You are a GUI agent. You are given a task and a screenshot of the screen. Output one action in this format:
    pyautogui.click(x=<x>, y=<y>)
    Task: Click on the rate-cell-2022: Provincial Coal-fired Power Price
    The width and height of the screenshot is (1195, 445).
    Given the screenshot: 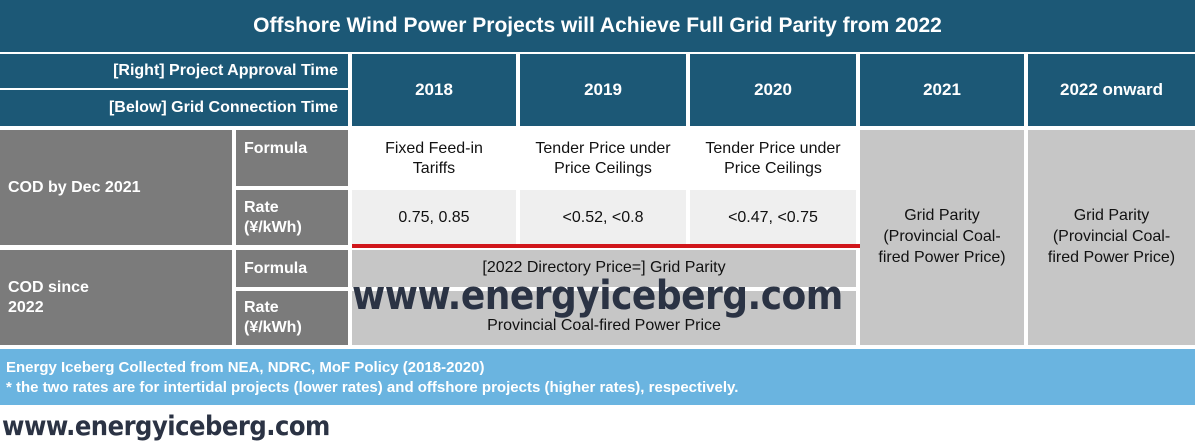 What is the action you would take?
    pyautogui.click(x=604, y=318)
    